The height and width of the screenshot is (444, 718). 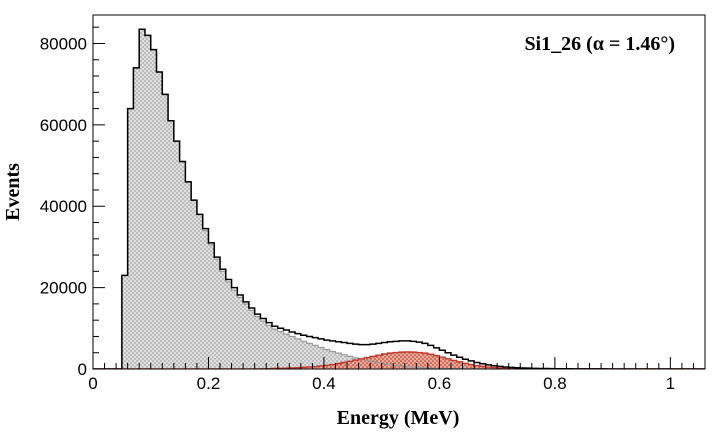 I want to click on x-tick-label: 0, so click(x=92, y=383).